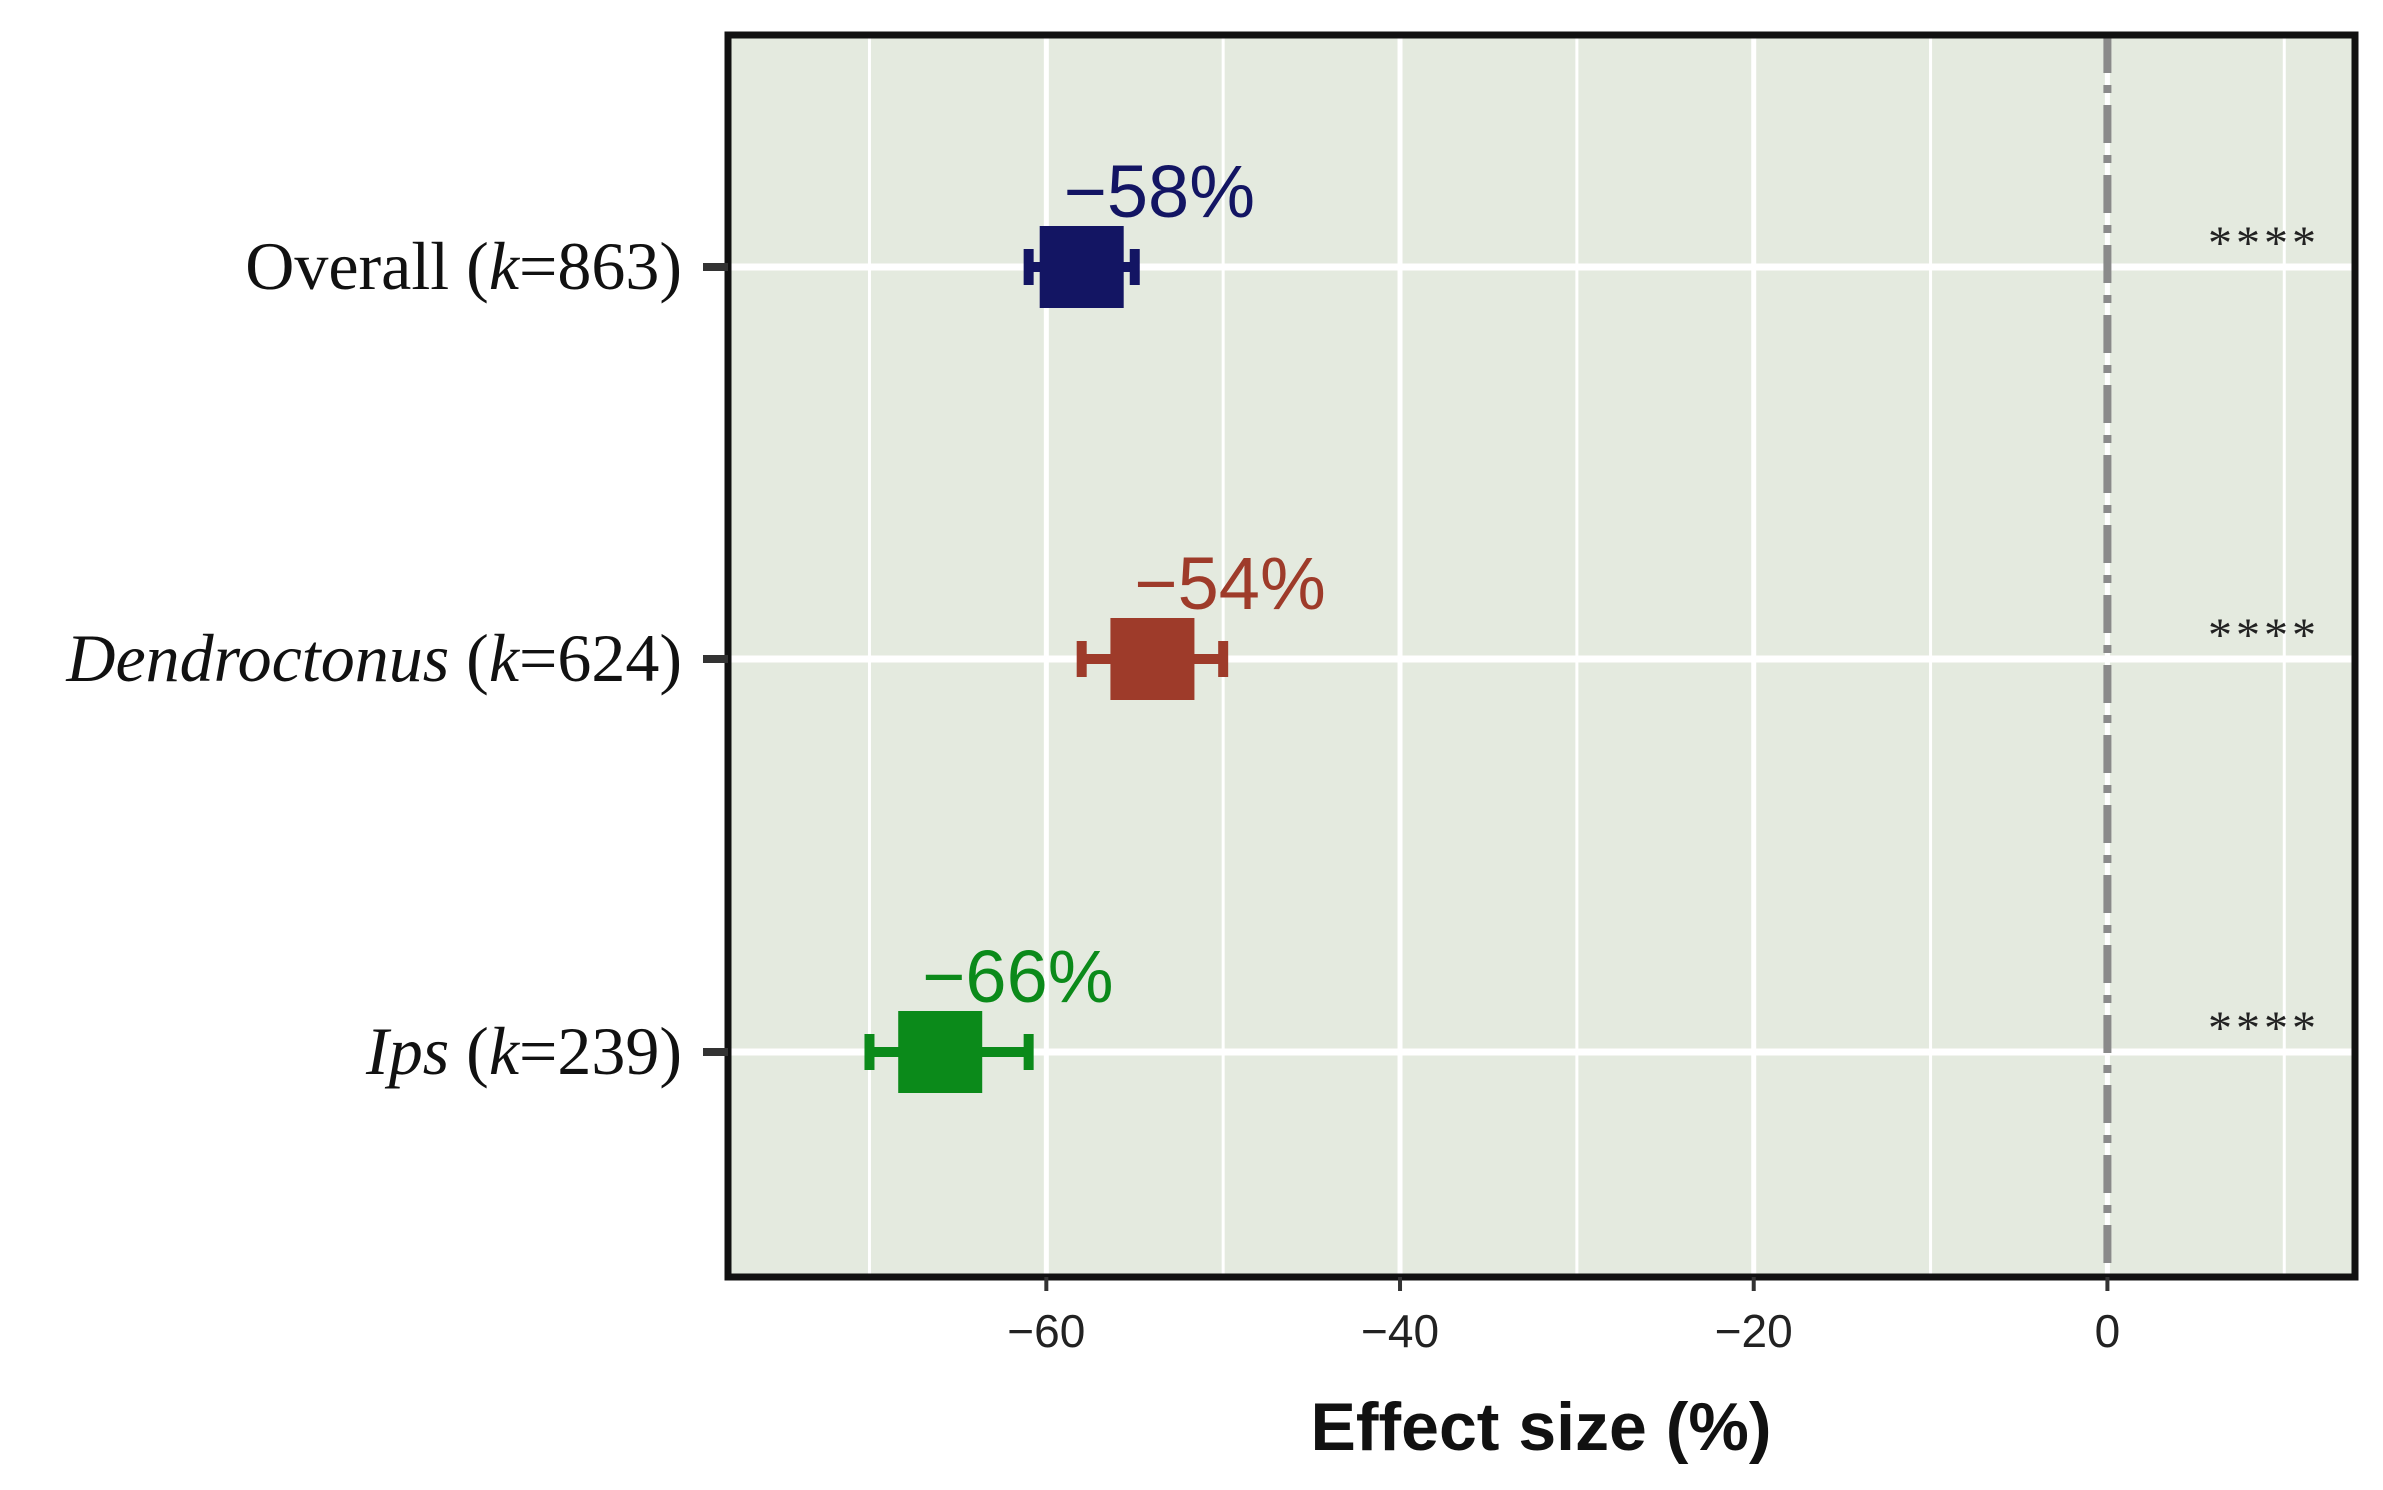  Describe the element at coordinates (373, 658) in the screenshot. I see `y-tick-label: Dendroctonus (k=624)` at that location.